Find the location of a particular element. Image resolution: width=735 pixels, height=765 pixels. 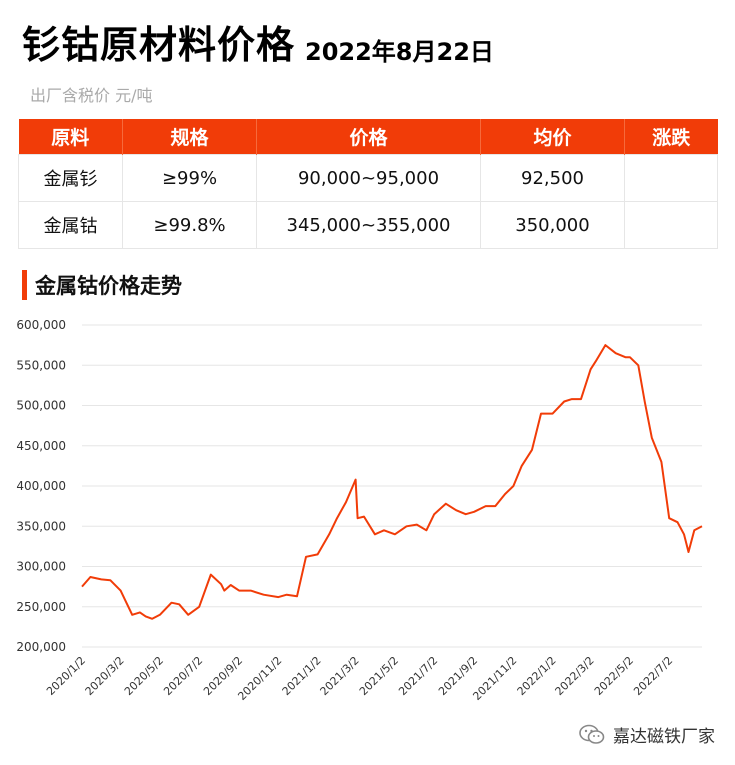

cell-spec: ≥99.8% is located at coordinates (189, 225).